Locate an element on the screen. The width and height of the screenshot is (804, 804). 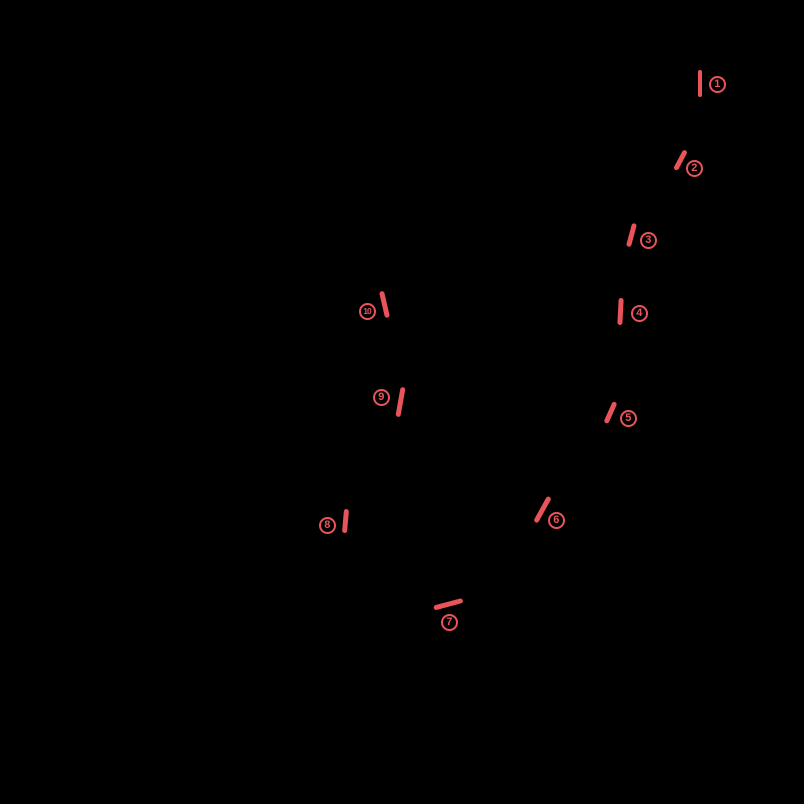
marker-number-badge: 2 is located at coordinates (694, 168).